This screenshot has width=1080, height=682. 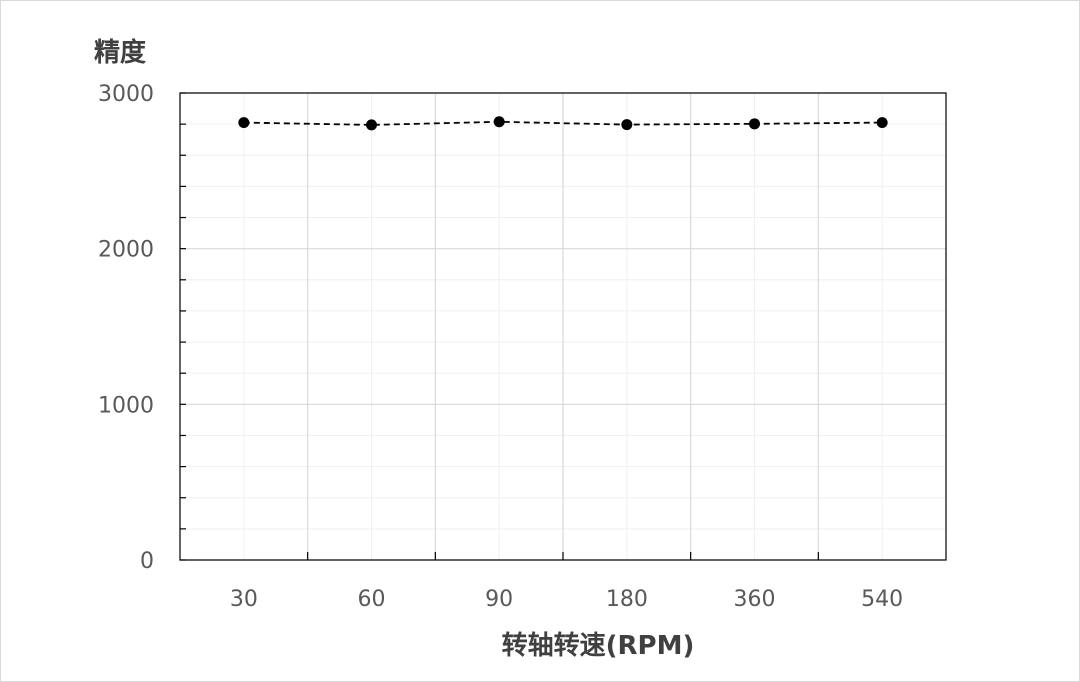 What do you see at coordinates (126, 250) in the screenshot?
I see `y-tick-label: 2000` at bounding box center [126, 250].